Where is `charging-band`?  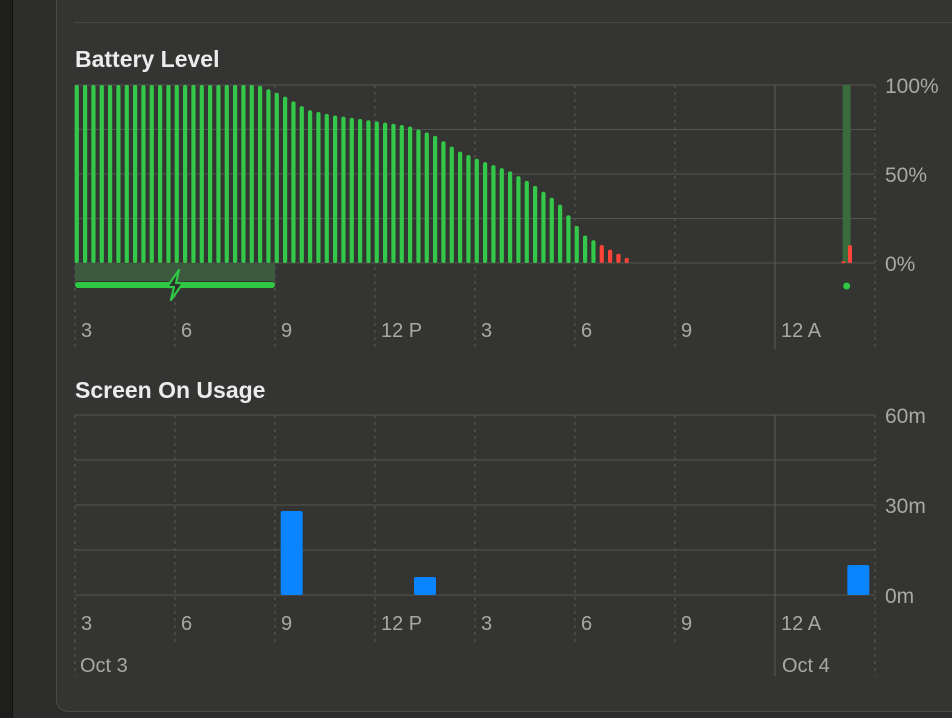
charging-band is located at coordinates (175, 272).